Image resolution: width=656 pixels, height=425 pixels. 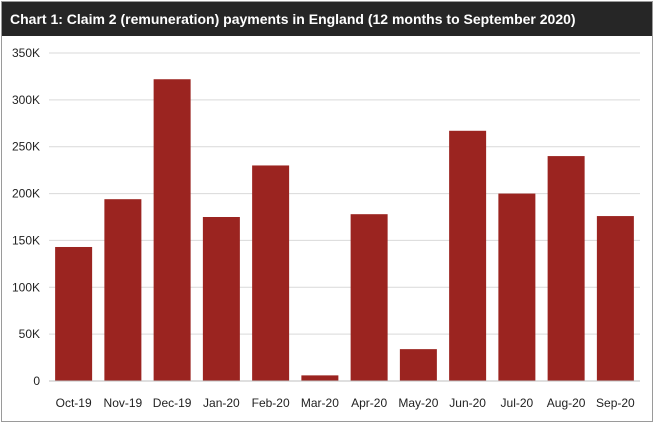 I want to click on y-tick-label: 0, so click(x=36, y=381).